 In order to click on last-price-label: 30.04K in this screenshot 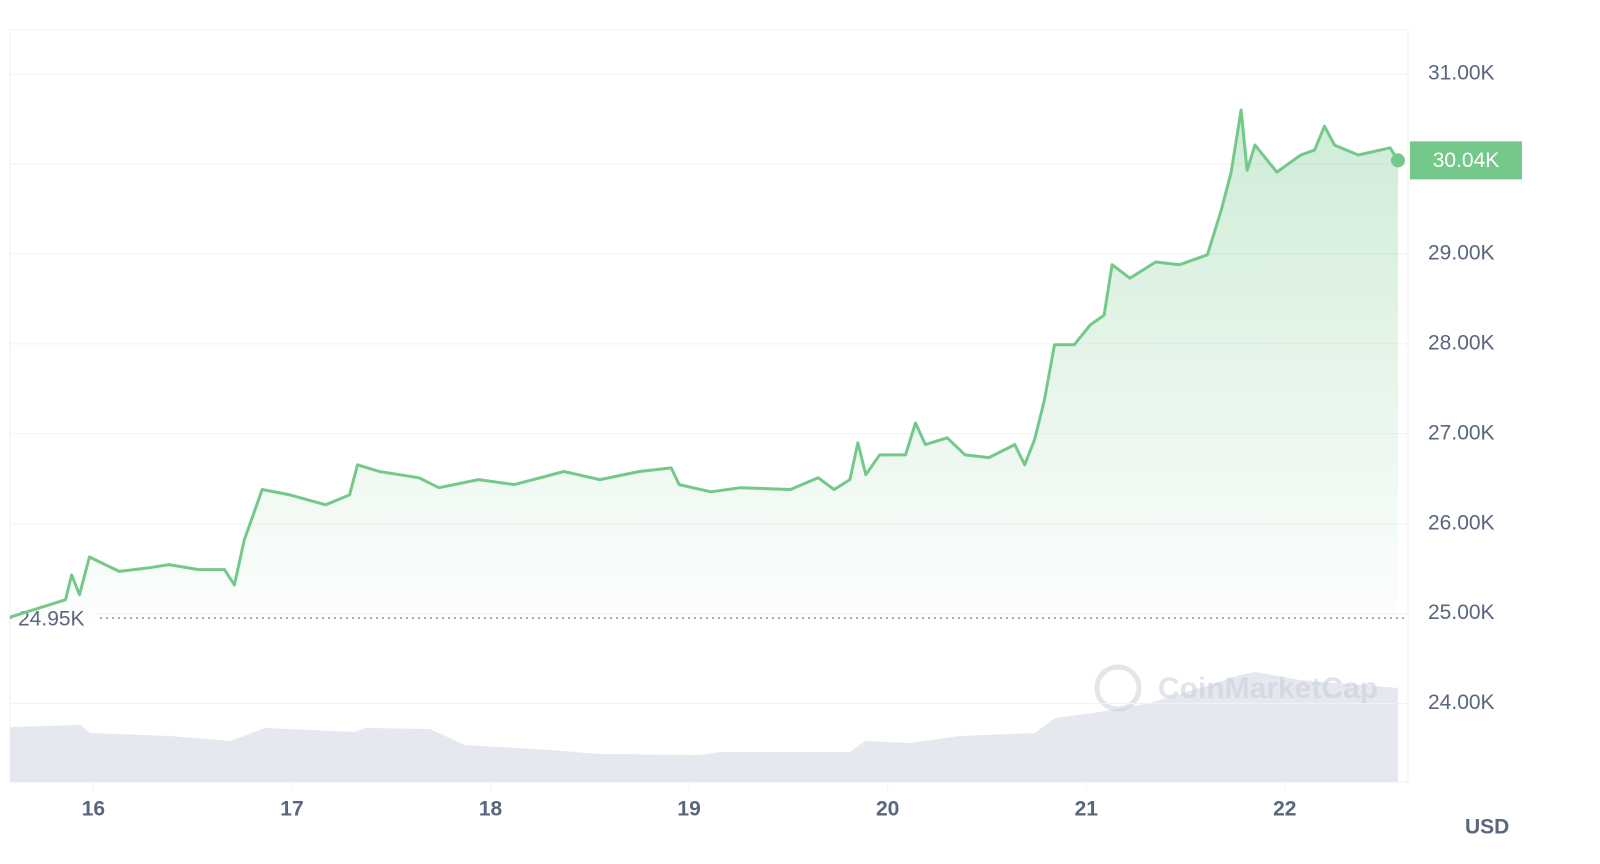, I will do `click(1466, 160)`.